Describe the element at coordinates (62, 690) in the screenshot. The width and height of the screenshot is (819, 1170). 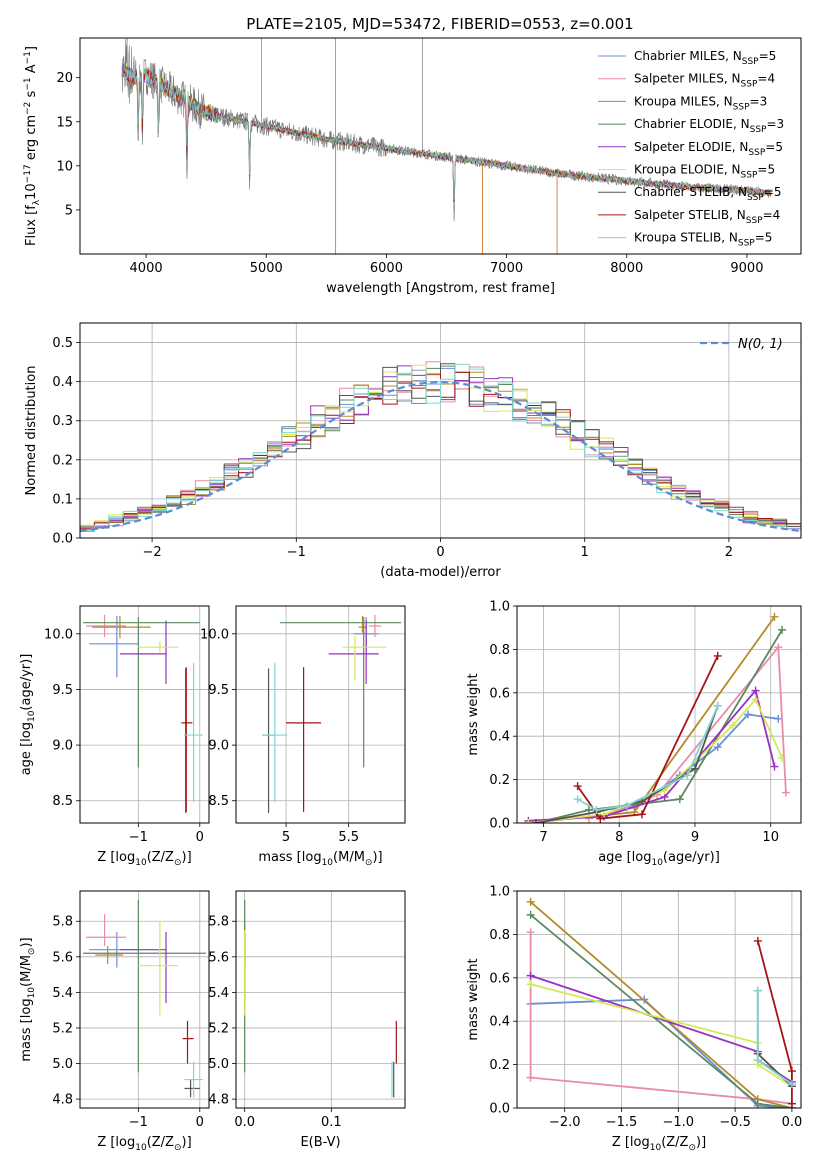
I see `y-tick-label: 9.5` at that location.